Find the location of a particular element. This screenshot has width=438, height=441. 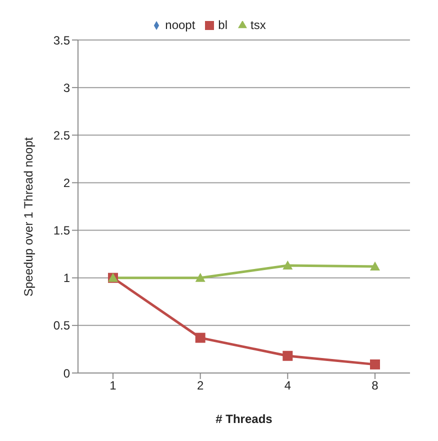

y-axis-title: Speedup over 1 Thread noopt is located at coordinates (28, 216).